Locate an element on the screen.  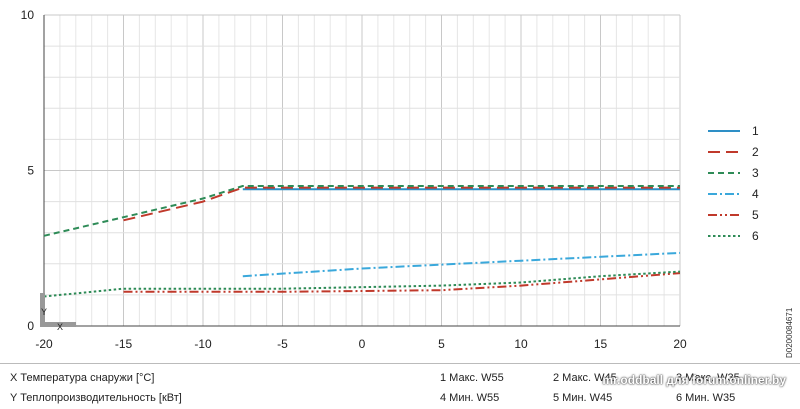
legend-label-3: 3 is located at coordinates (755, 173).